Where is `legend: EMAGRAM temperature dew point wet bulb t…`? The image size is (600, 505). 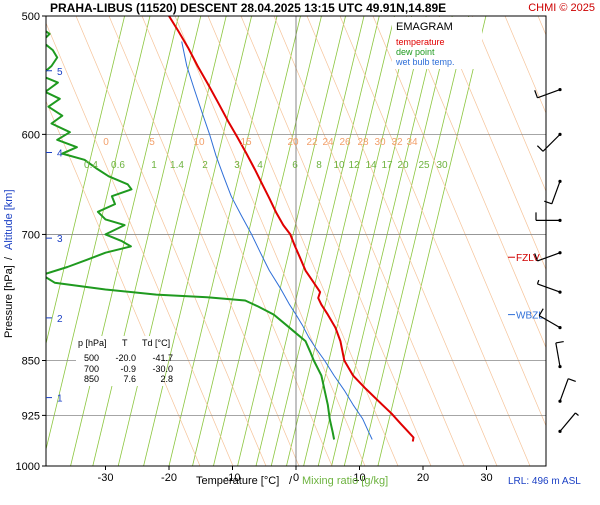
legend: EMAGRAM temperature dew point wet bulb t… is located at coordinates (437, 43).